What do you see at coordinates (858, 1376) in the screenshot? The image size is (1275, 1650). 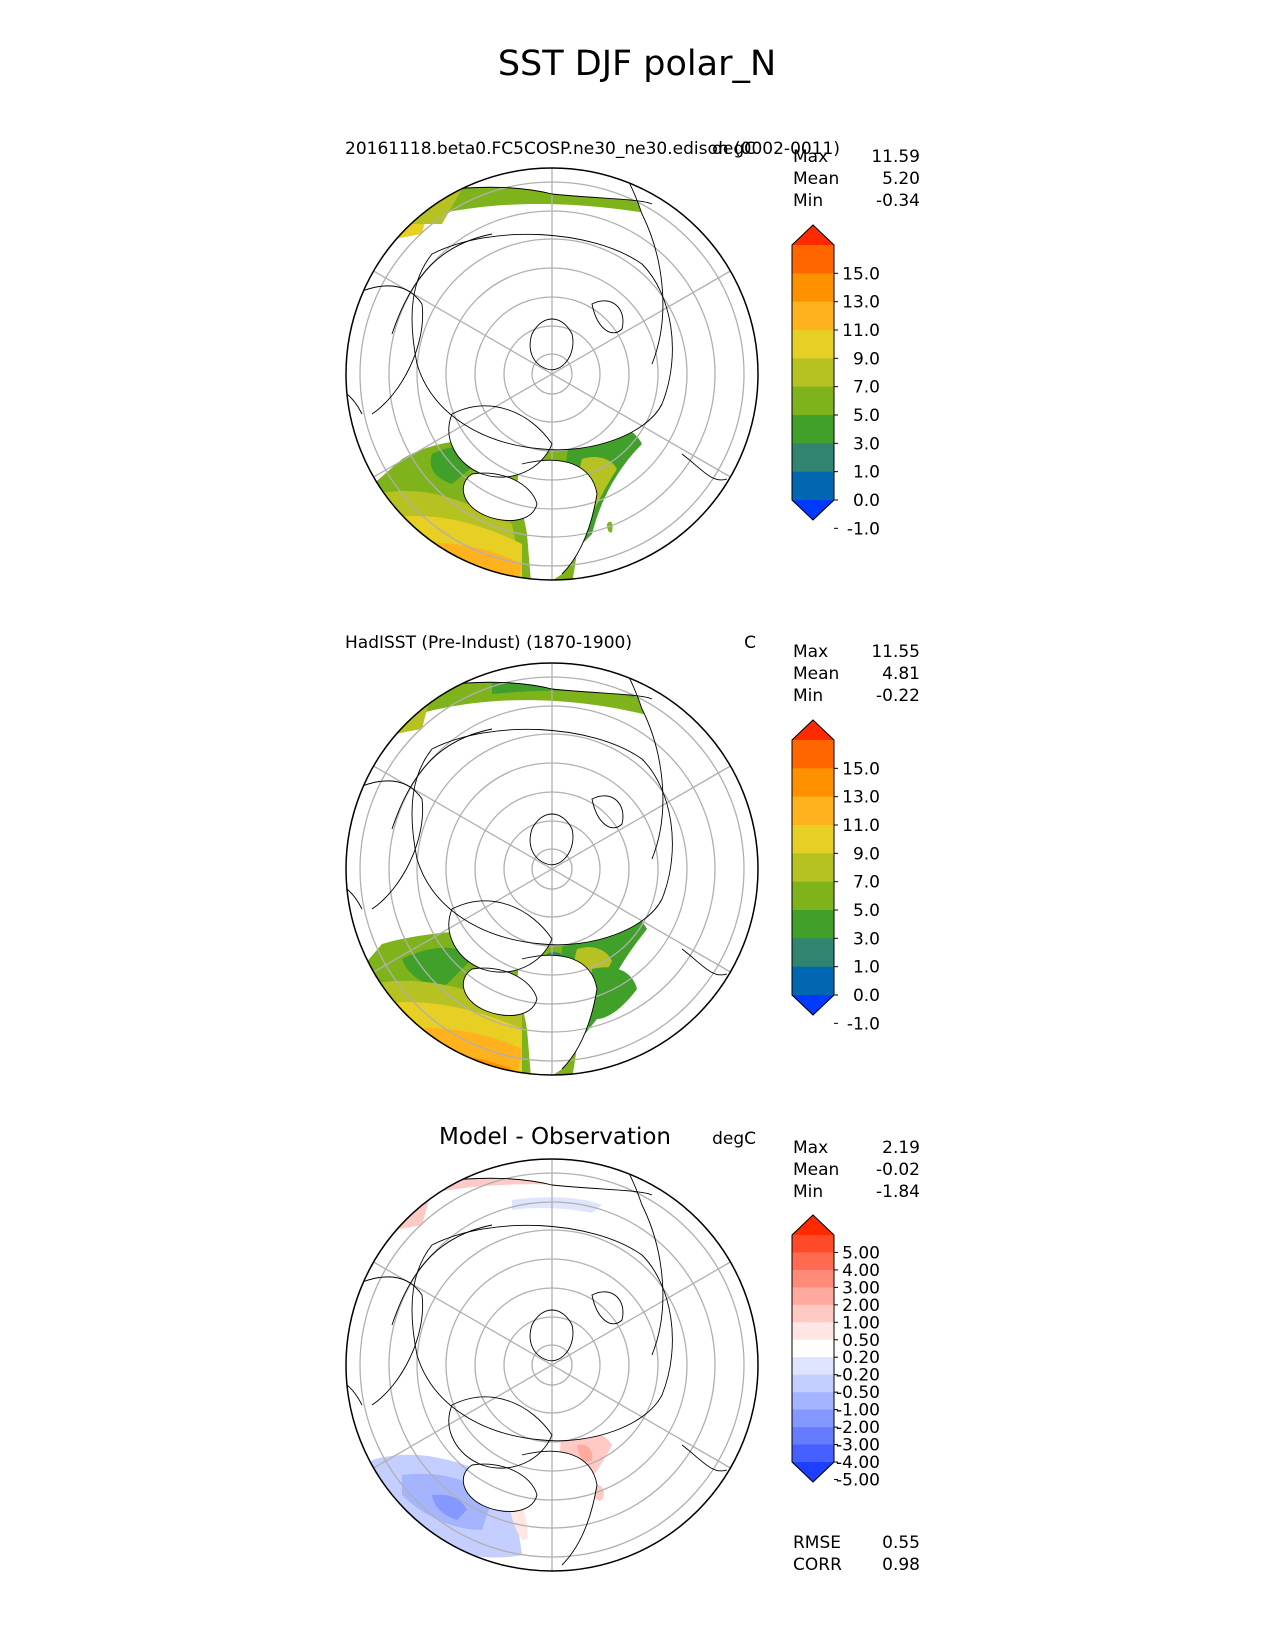 I see `colorbar-tick-label: -0.20` at bounding box center [858, 1376].